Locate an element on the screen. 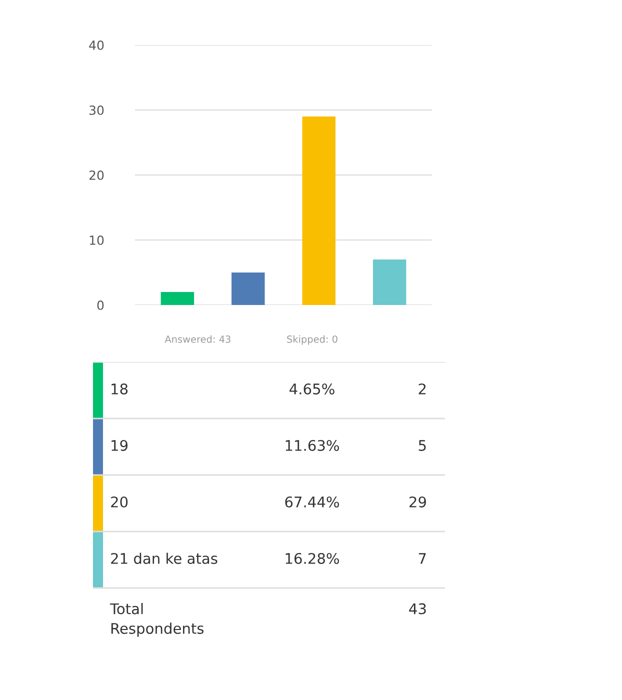 This screenshot has height=700, width=622. text: 2 is located at coordinates (422, 388).